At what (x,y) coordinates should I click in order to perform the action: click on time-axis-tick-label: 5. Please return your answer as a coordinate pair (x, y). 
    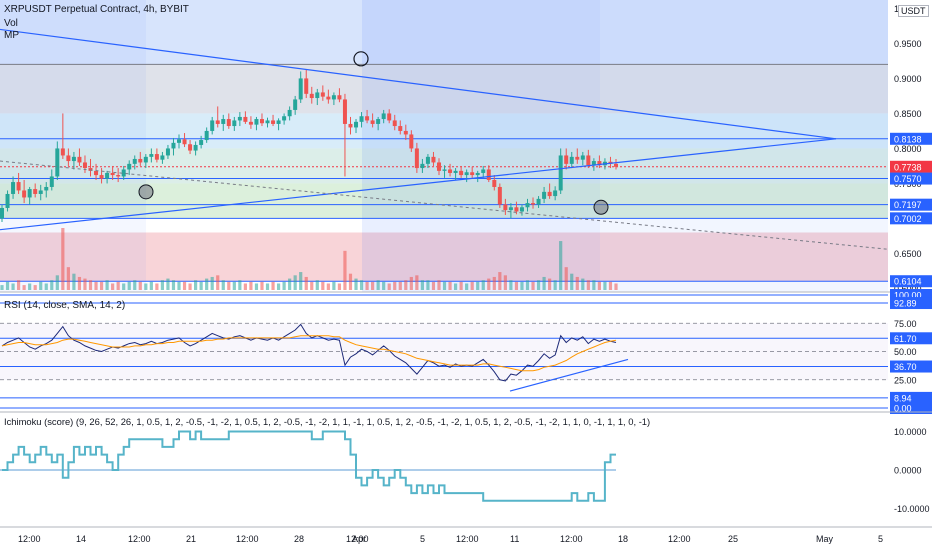
    Looking at the image, I should click on (422, 539).